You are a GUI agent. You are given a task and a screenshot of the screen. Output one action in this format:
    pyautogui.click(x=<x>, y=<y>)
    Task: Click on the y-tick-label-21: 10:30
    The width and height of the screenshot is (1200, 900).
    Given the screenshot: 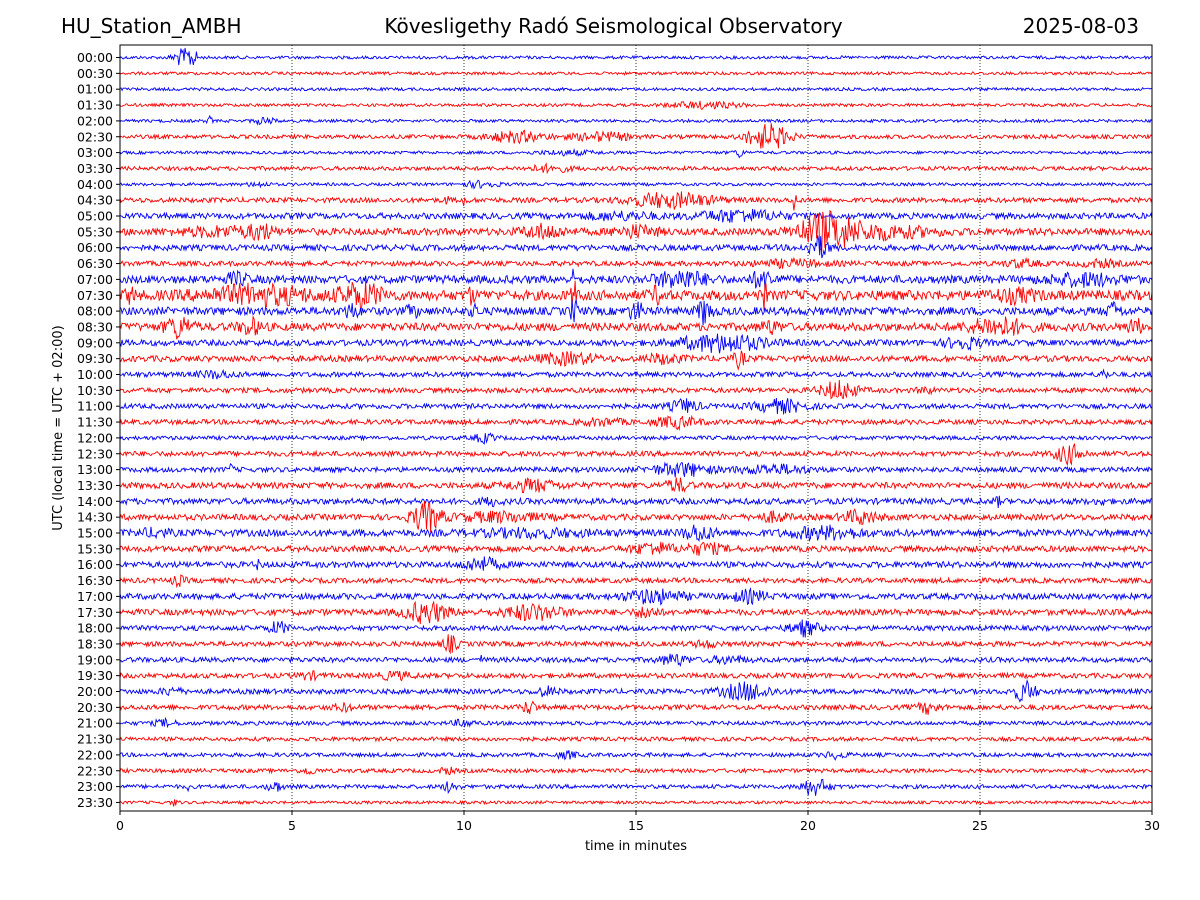 What is the action you would take?
    pyautogui.click(x=95, y=390)
    